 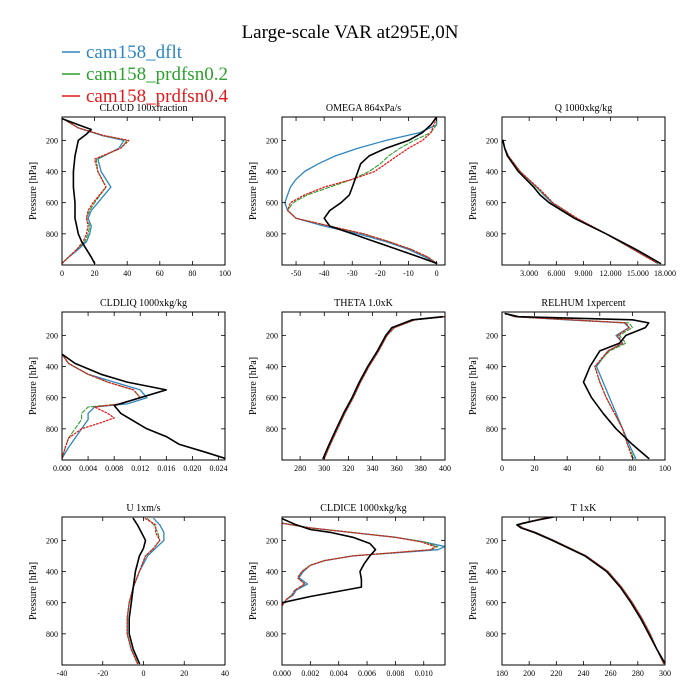 I want to click on legend-label-dflt: cam158_dflt, so click(x=134, y=52).